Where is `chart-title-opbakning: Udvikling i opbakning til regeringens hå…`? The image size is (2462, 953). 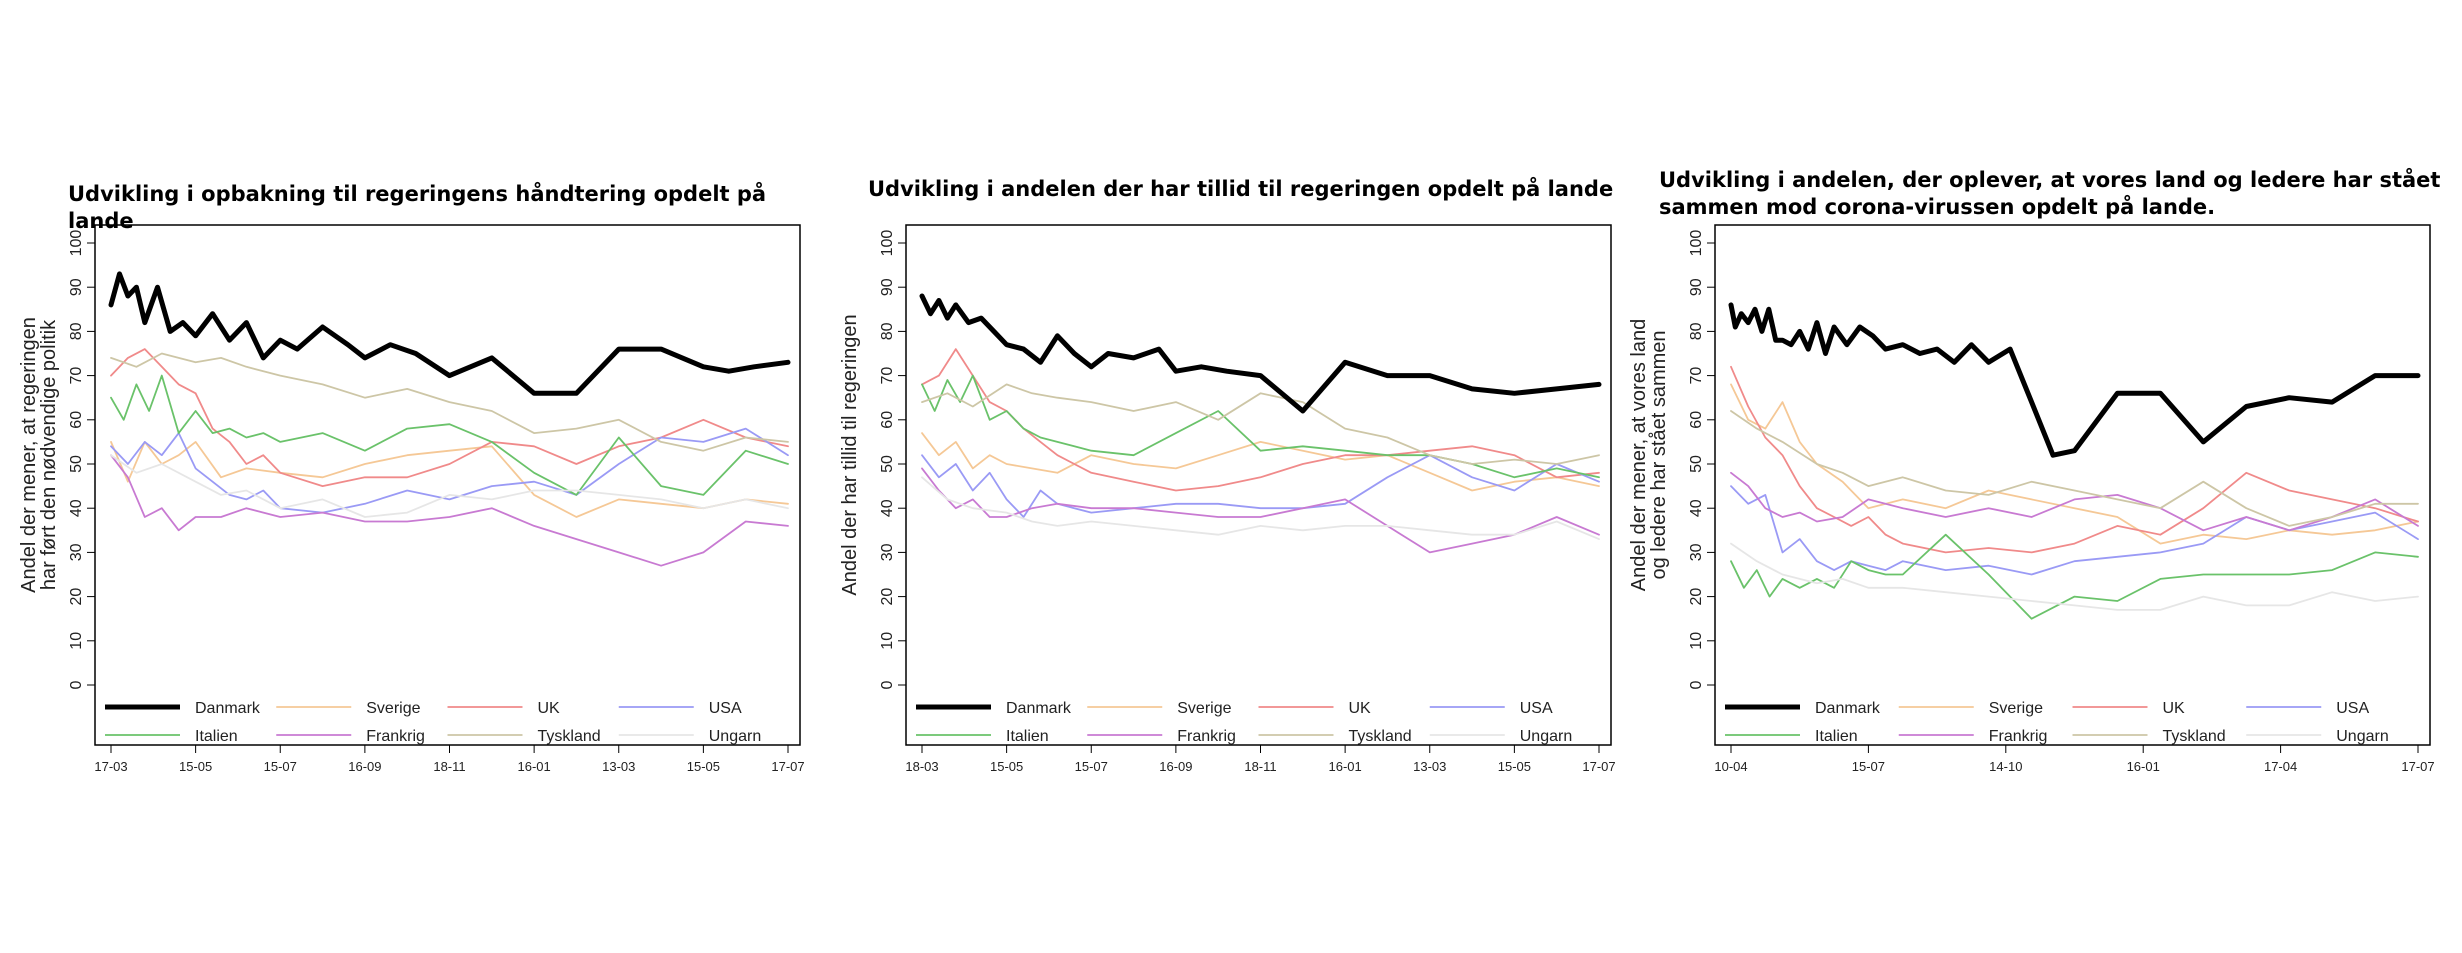 chart-title-opbakning: Udvikling i opbakning til regeringens hå… is located at coordinates (417, 207).